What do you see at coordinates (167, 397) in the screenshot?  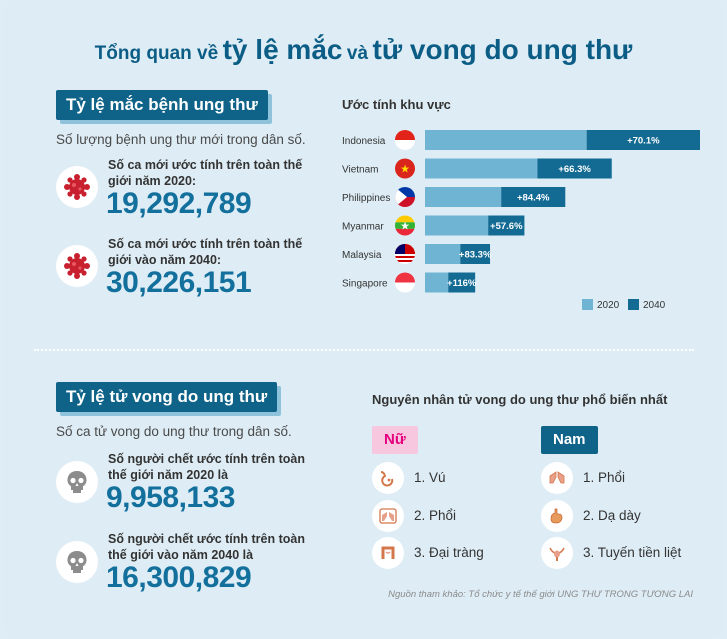 I see `mortality-tag: Tỷ lệ tử vong do ung thư` at bounding box center [167, 397].